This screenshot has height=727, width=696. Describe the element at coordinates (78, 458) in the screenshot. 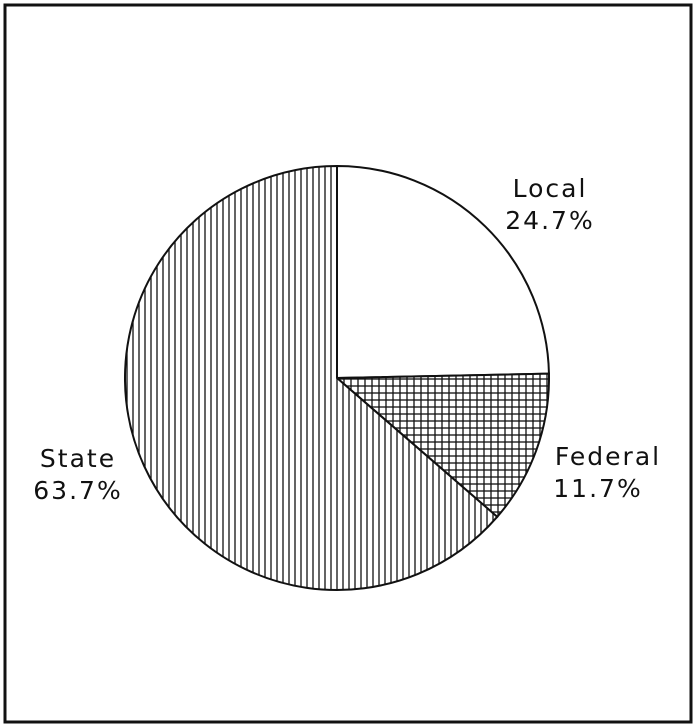

I see `slice-label: State` at that location.